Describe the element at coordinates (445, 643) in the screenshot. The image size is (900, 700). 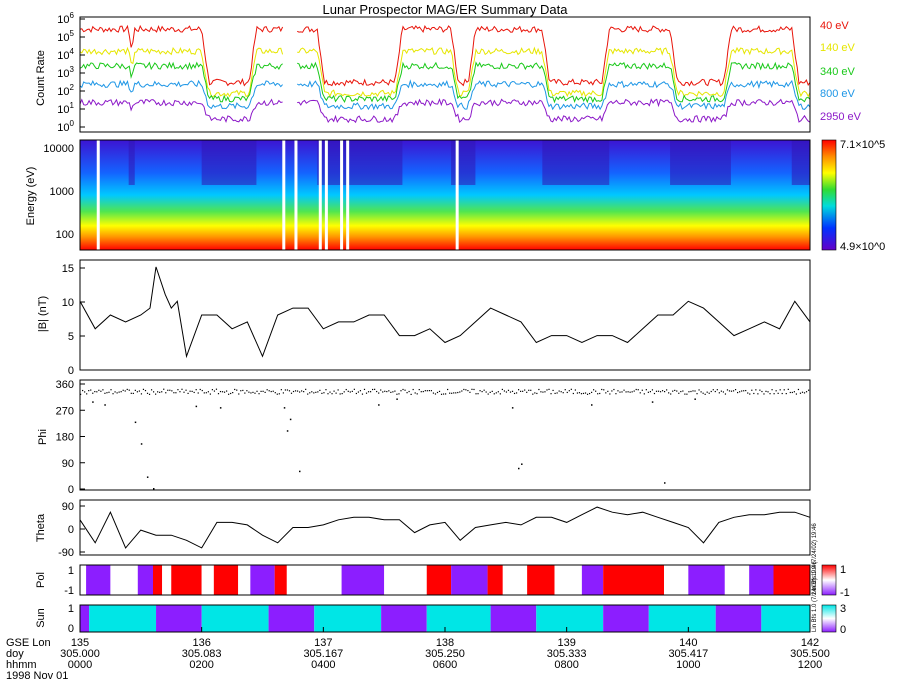
I see `x-tick-lon-3: 138` at that location.